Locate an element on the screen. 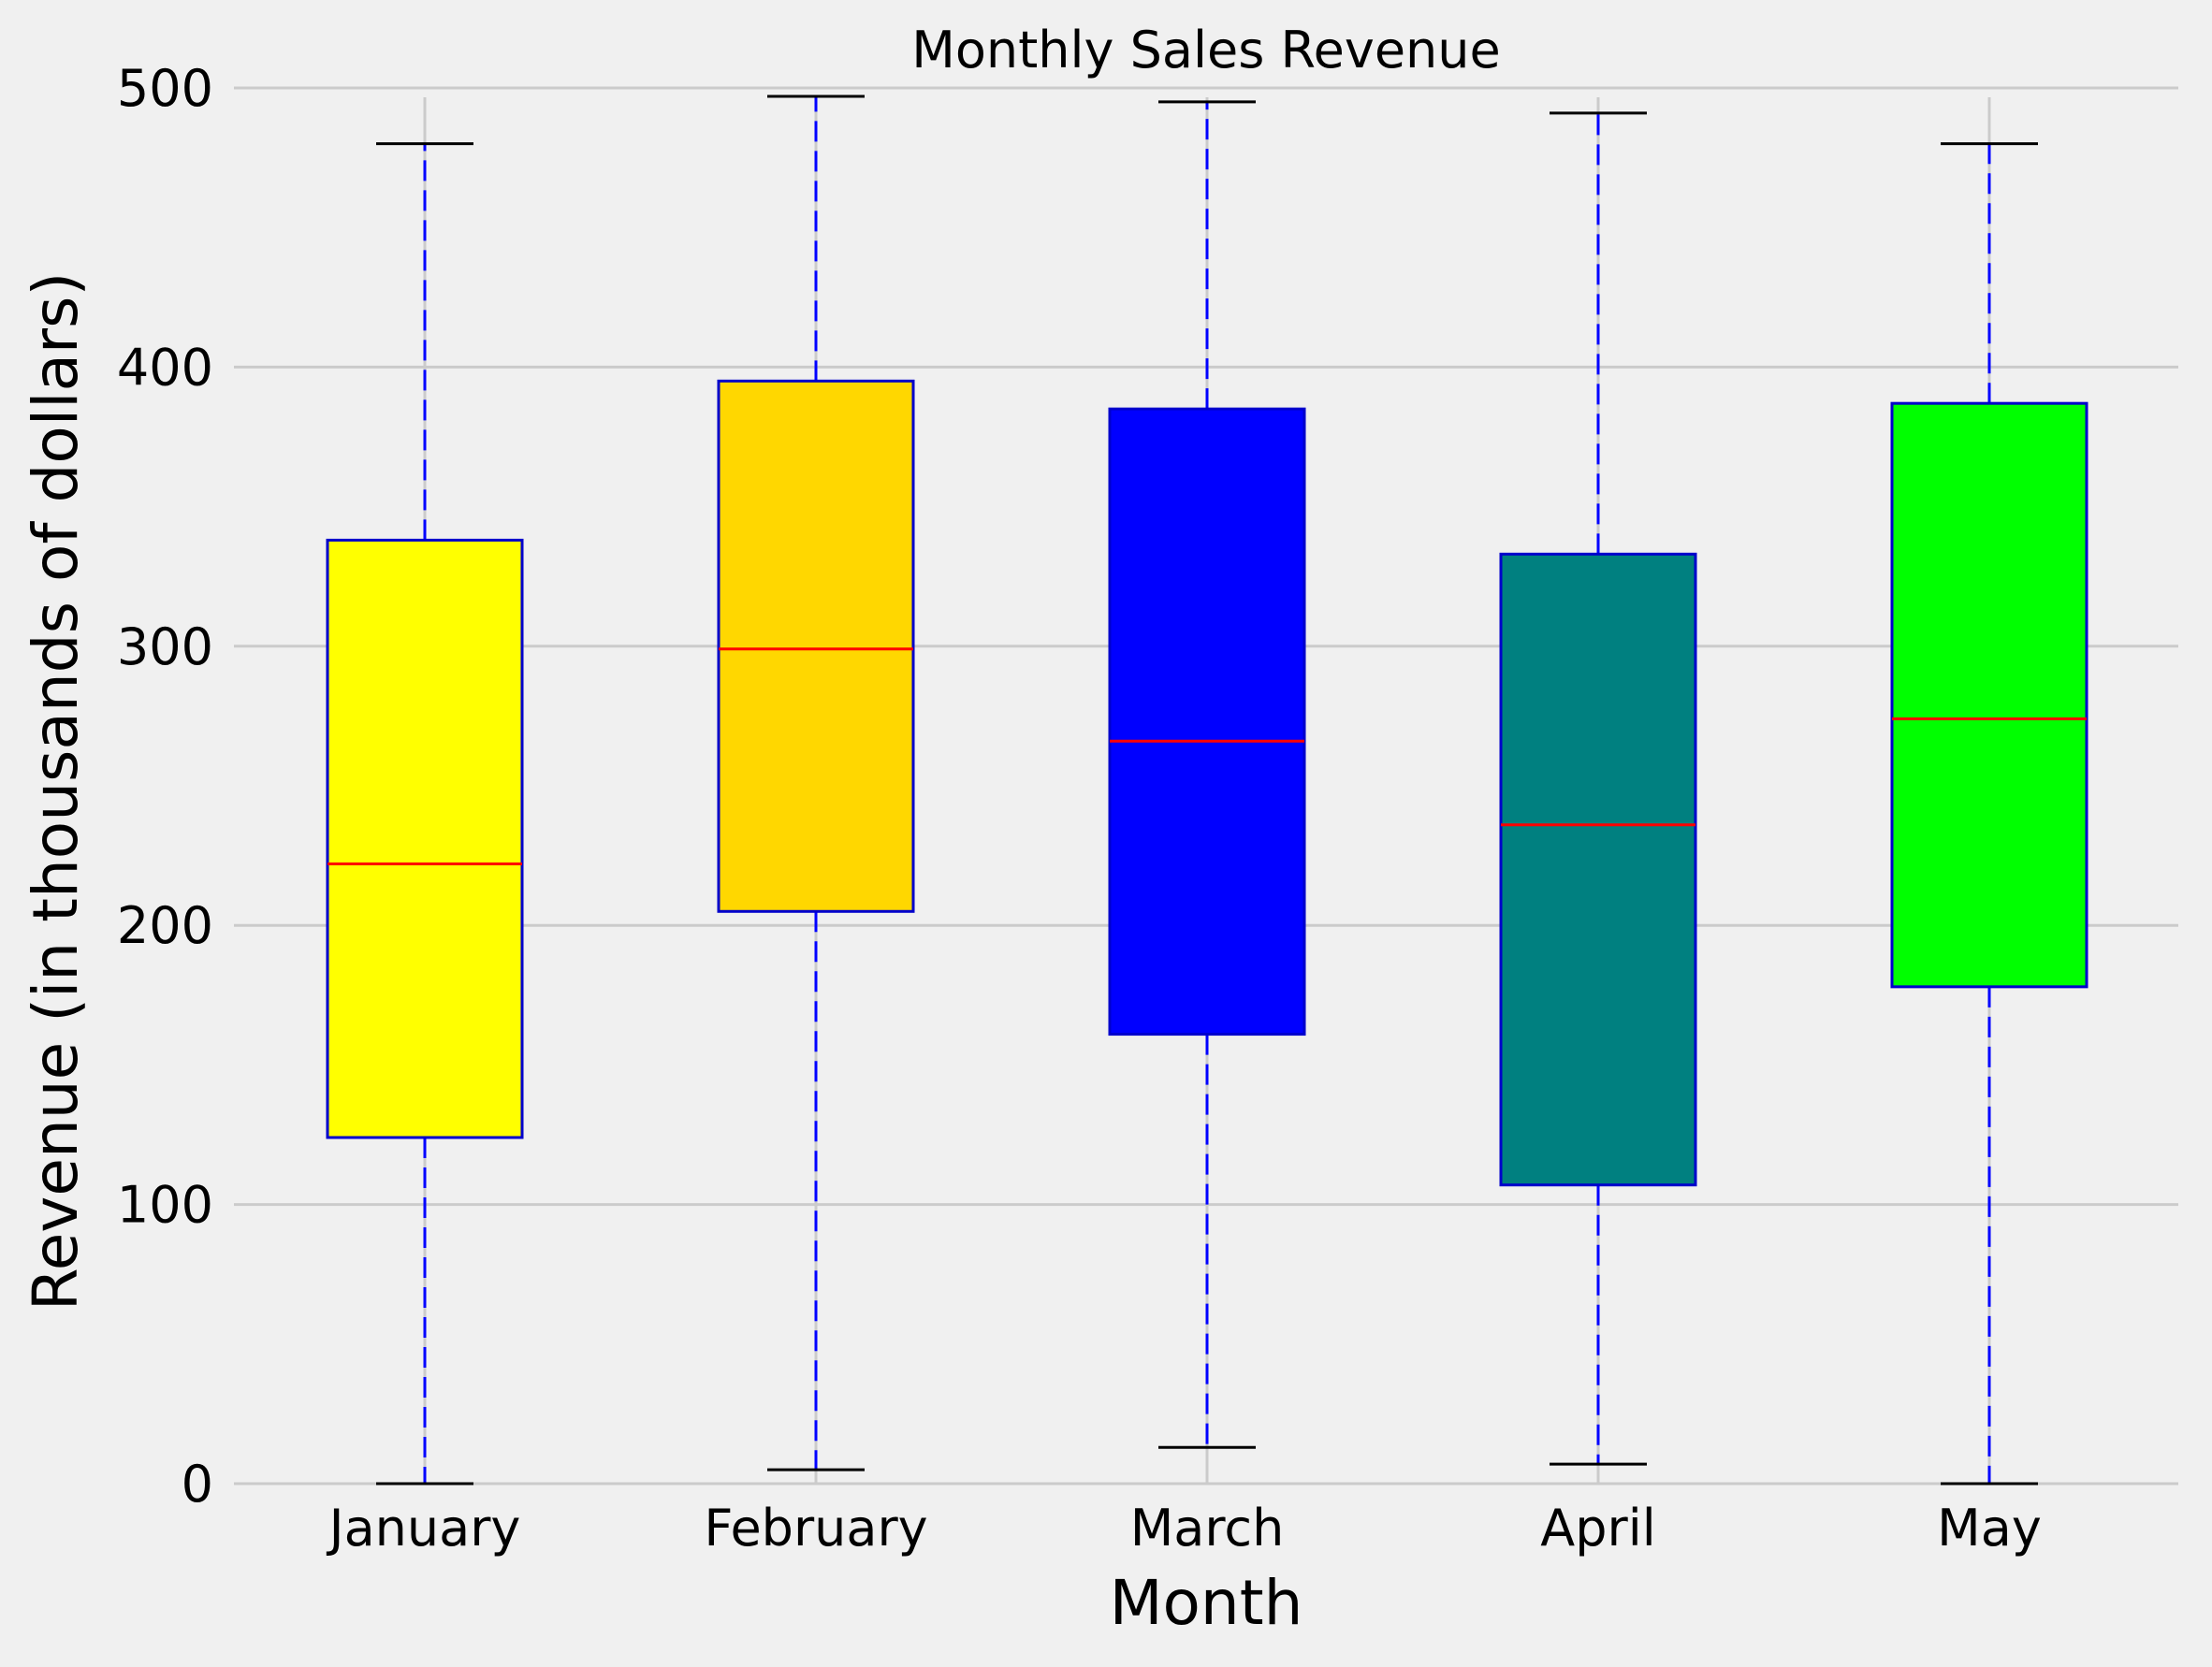 The width and height of the screenshot is (2212, 1667). y-tick-label: 500 is located at coordinates (165, 89).